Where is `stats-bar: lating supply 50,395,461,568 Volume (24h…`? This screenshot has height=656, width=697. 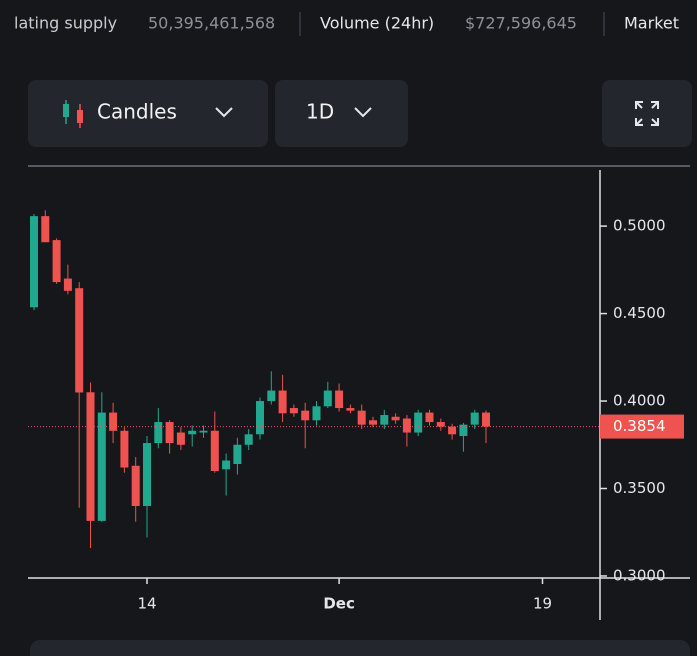
stats-bar: lating supply 50,395,461,568 Volume (24h… is located at coordinates (346, 24).